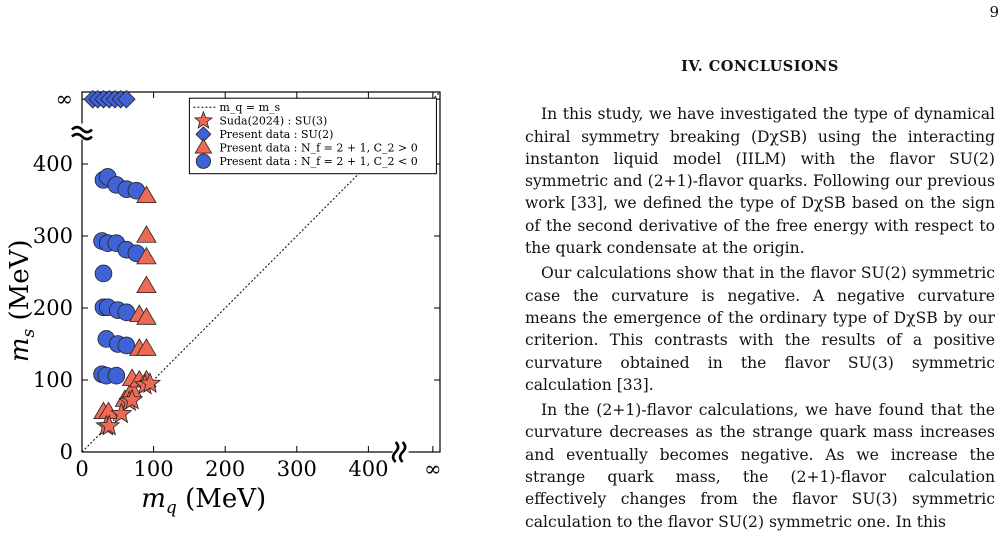  I want to click on series-diamond, so click(109, 99).